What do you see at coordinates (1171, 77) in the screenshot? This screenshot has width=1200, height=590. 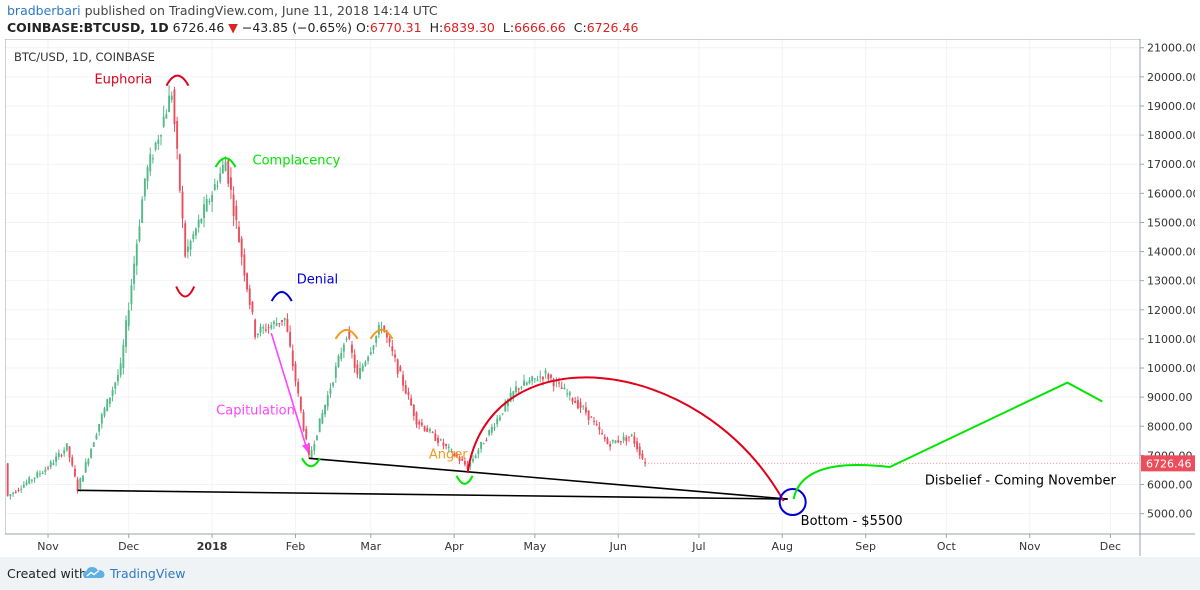 I see `price-tick-label: 20000.00` at bounding box center [1171, 77].